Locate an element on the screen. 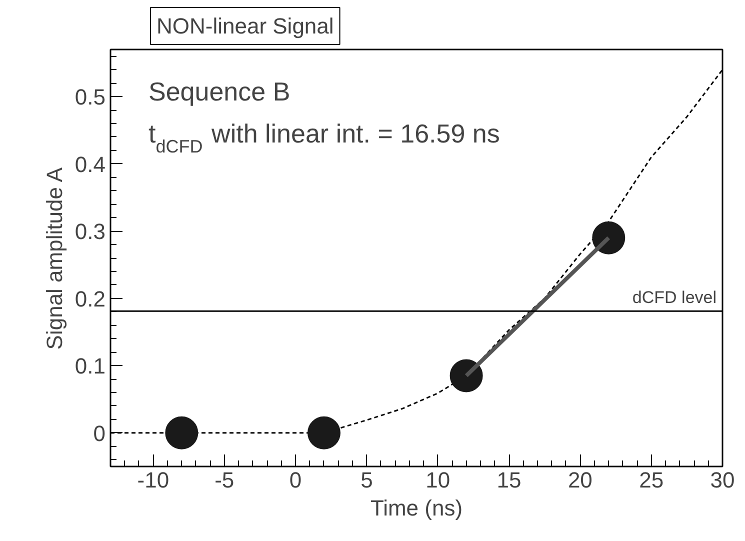 The height and width of the screenshot is (541, 745). x-tick-label: 15 is located at coordinates (509, 480).